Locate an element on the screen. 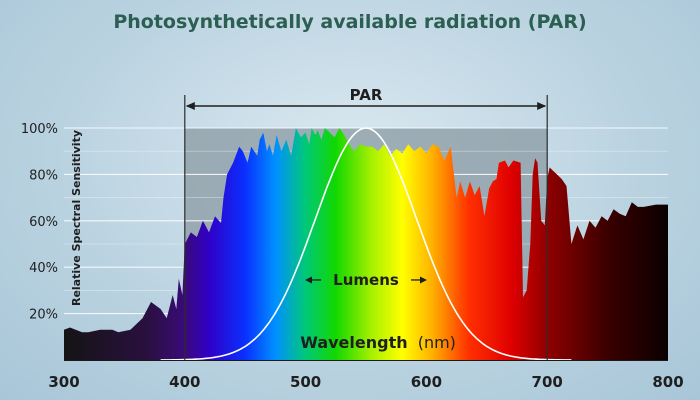 This screenshot has width=700, height=400. x-tick-label: 600 is located at coordinates (426, 382).